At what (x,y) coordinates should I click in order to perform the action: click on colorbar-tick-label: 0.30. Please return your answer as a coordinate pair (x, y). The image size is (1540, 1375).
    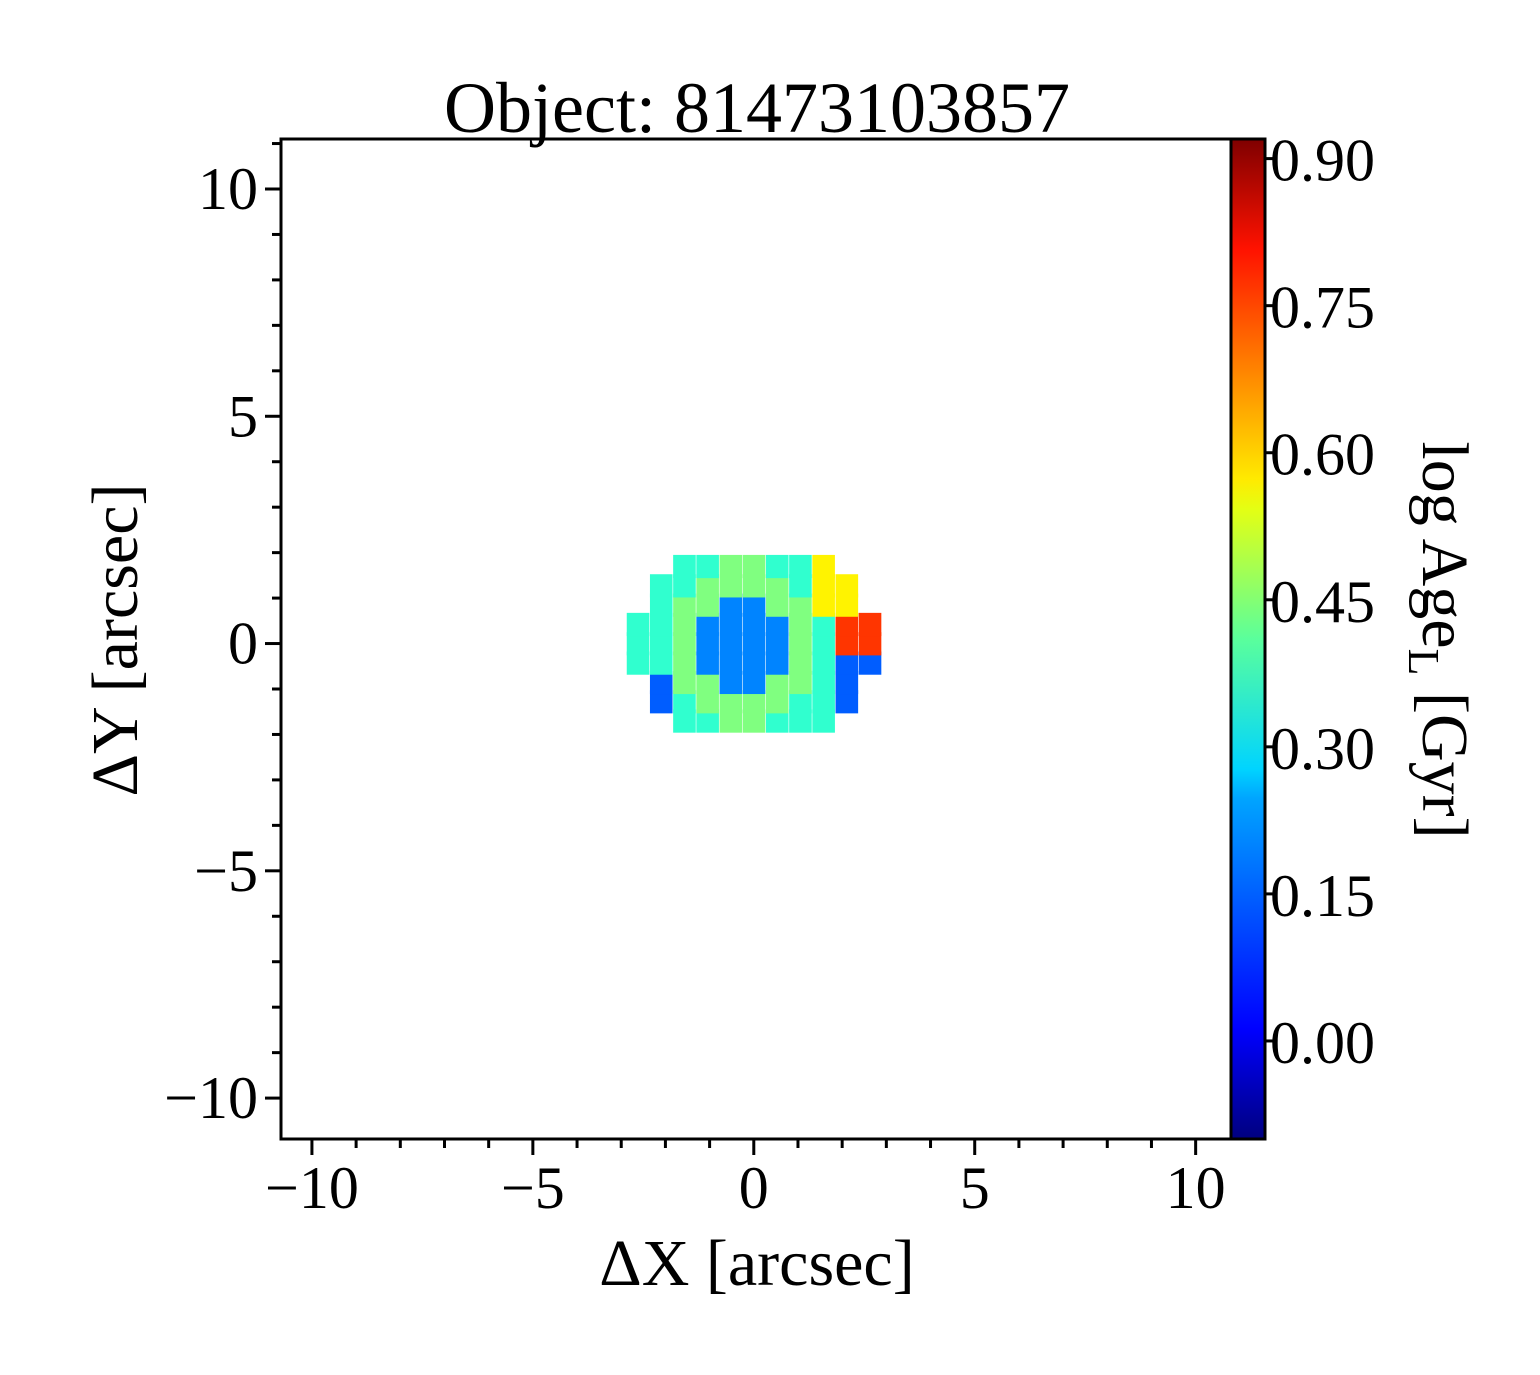
    Looking at the image, I should click on (1322, 749).